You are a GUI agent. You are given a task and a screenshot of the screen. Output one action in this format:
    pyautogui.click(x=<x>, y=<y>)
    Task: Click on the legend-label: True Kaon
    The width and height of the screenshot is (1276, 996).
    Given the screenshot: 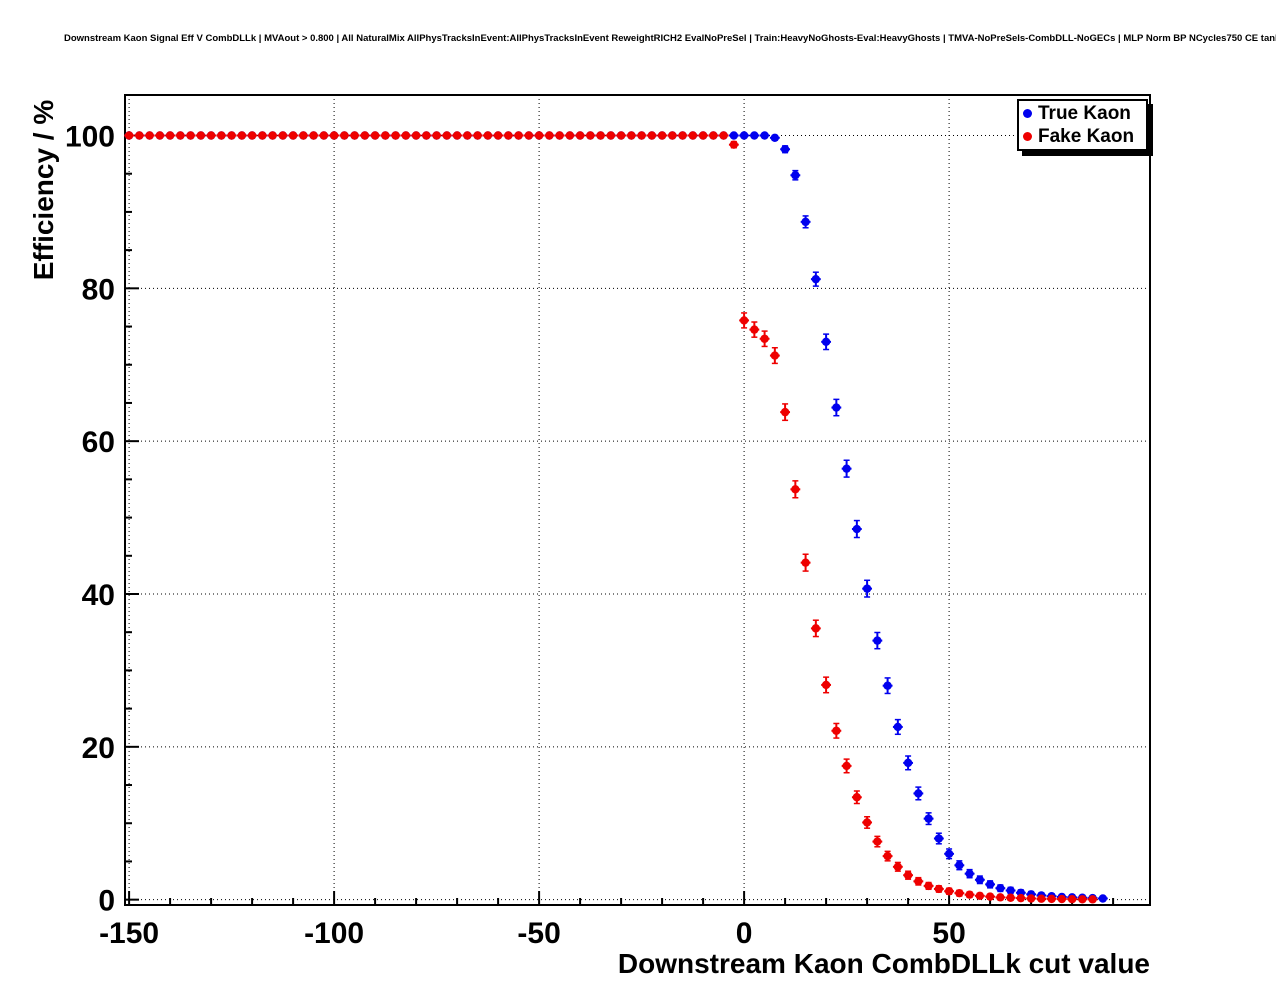 What is the action you would take?
    pyautogui.click(x=1084, y=113)
    